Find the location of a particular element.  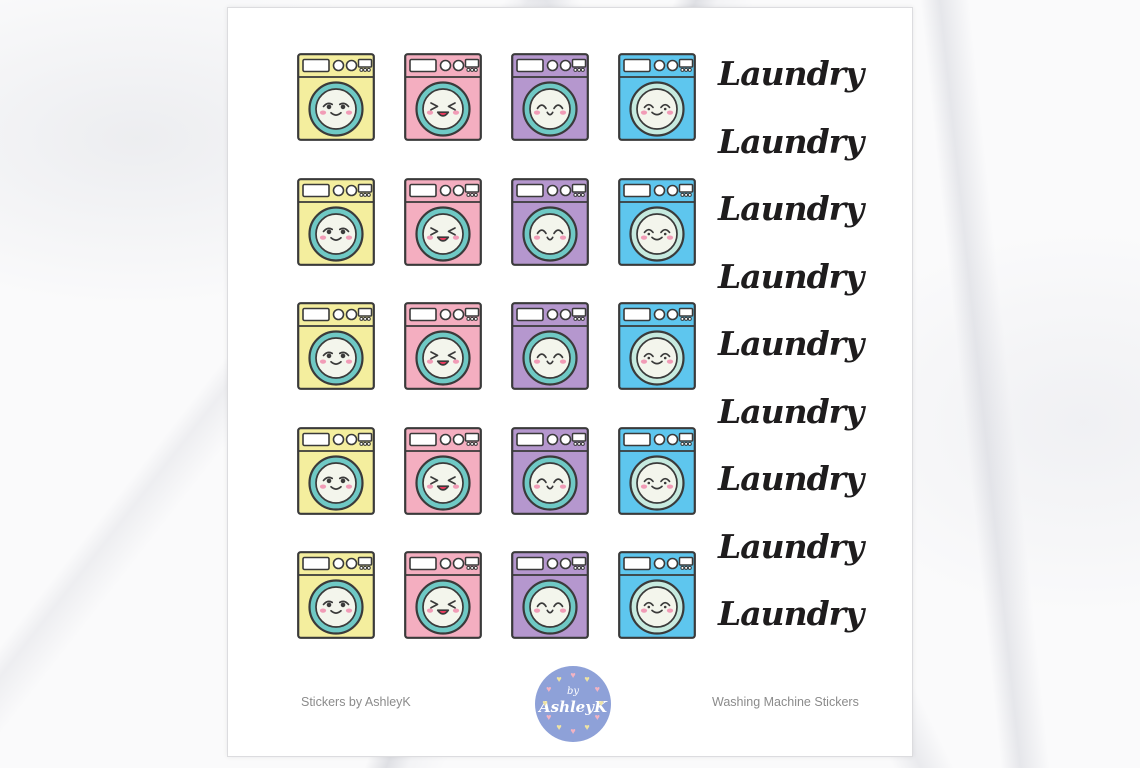

left-caption: Stickers by AshleyK is located at coordinates (356, 702).